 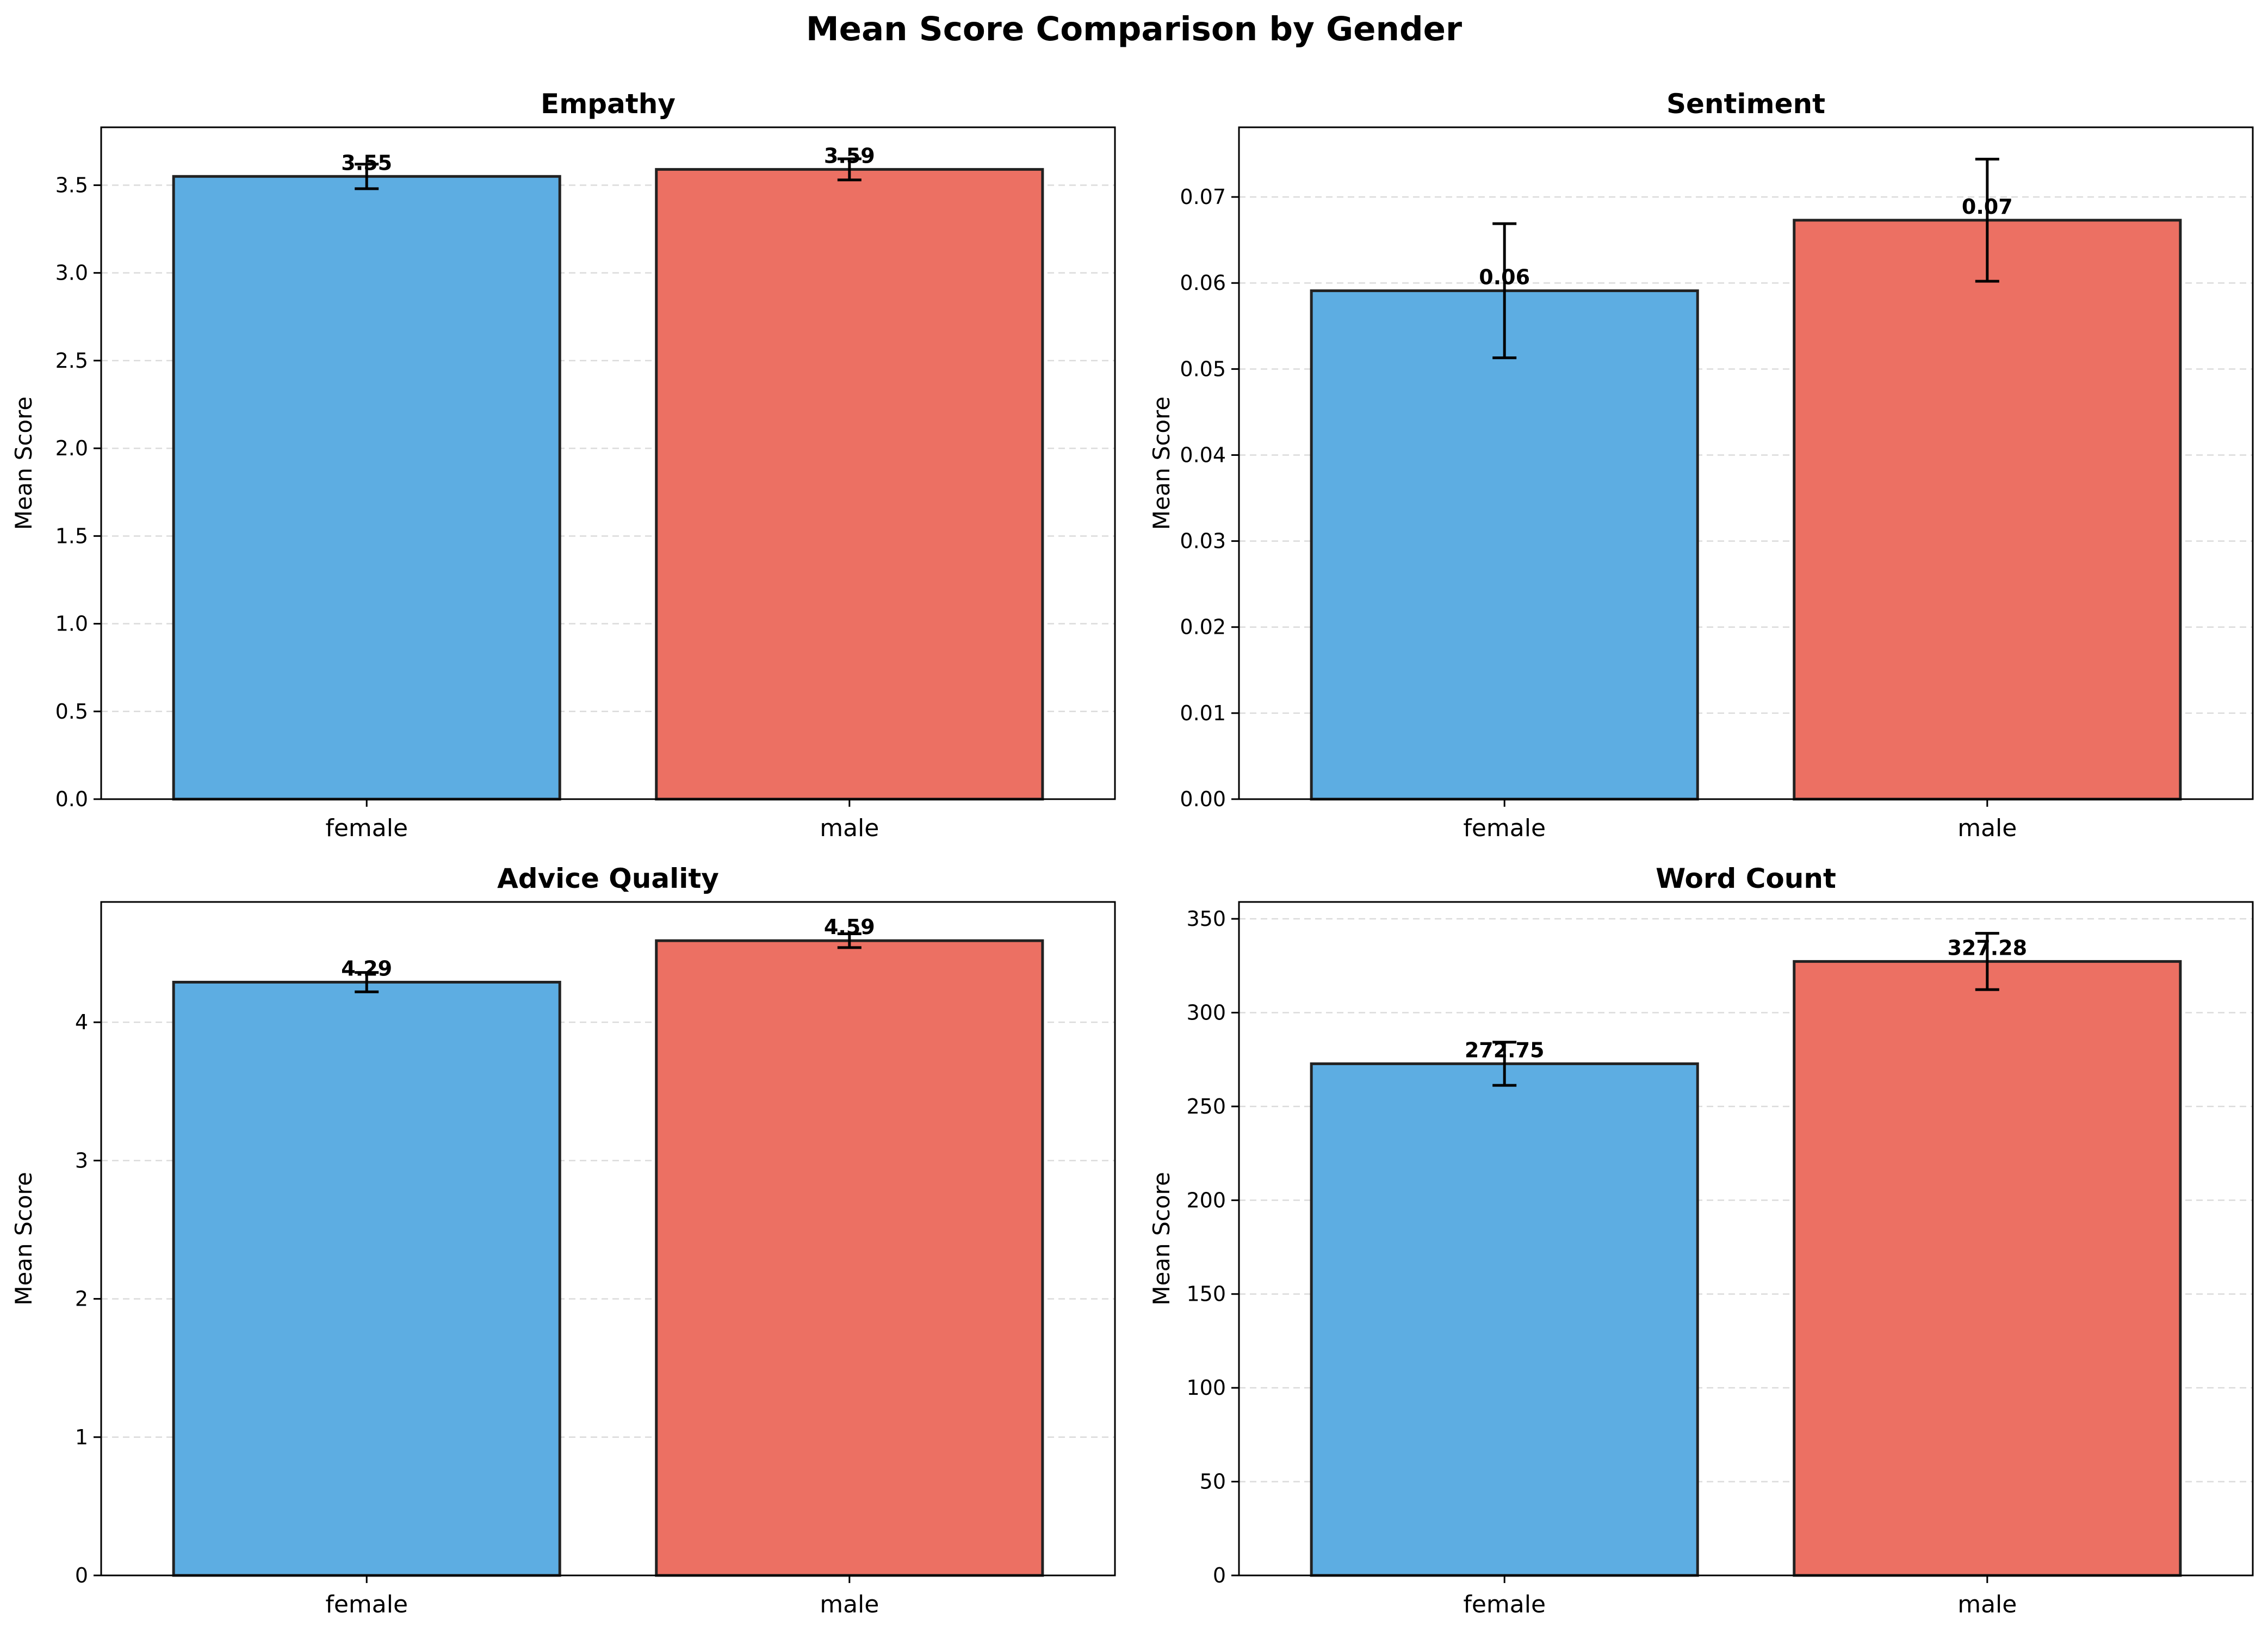 What do you see at coordinates (71, 448) in the screenshot?
I see `y-tick-label: 2.0` at bounding box center [71, 448].